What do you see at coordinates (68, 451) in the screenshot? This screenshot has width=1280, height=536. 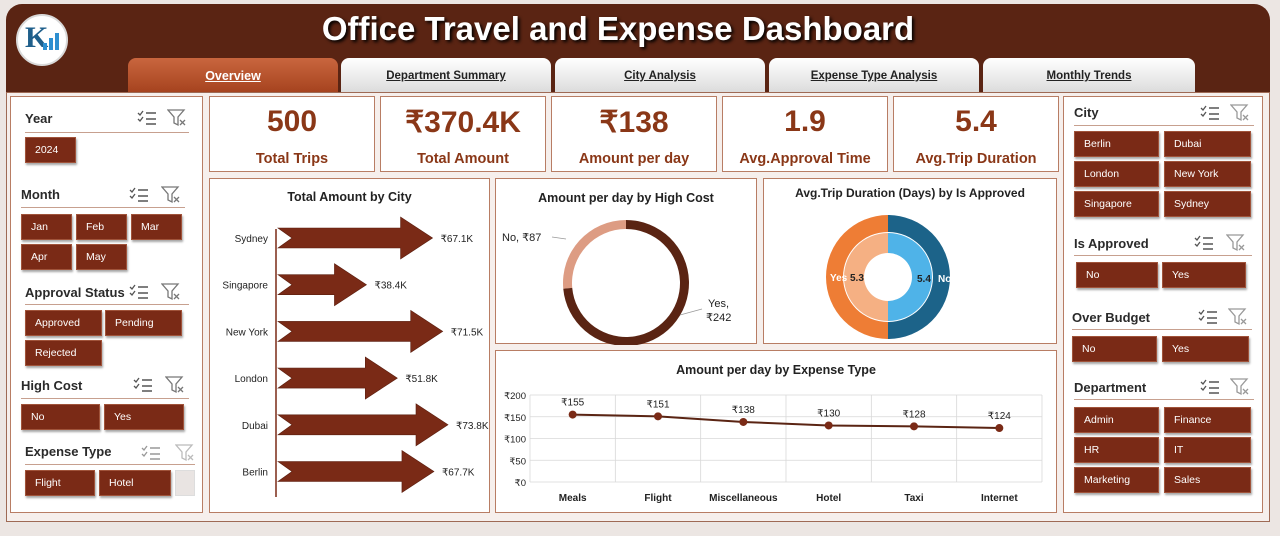 I see `slicer-title-expense-type: Expense Type` at bounding box center [68, 451].